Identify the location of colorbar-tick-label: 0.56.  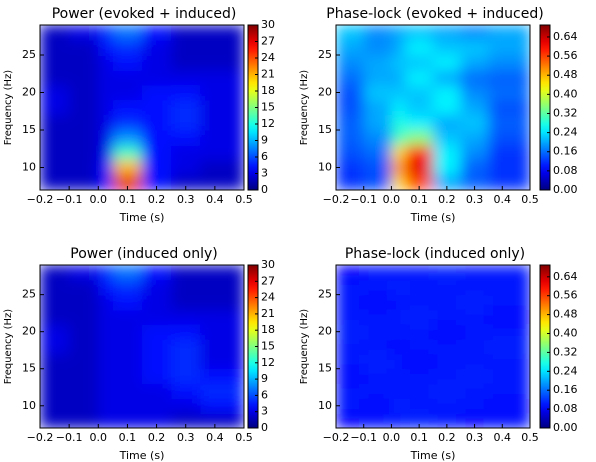
(565, 295).